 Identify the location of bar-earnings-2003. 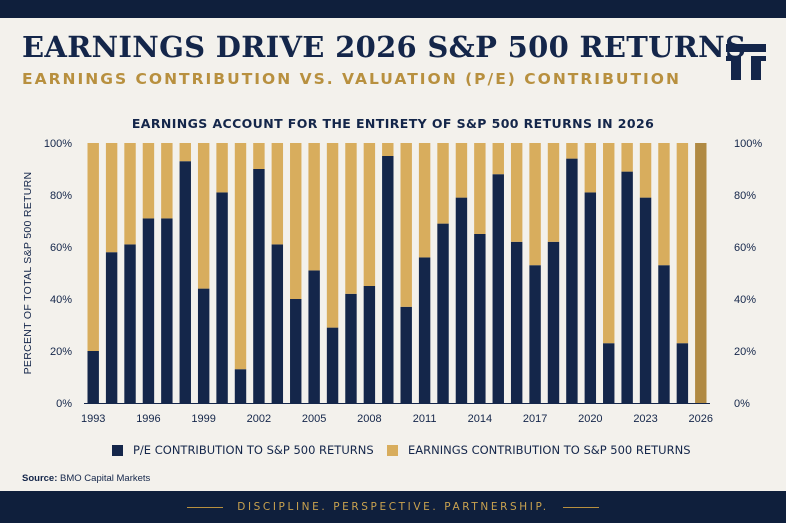
(277, 194).